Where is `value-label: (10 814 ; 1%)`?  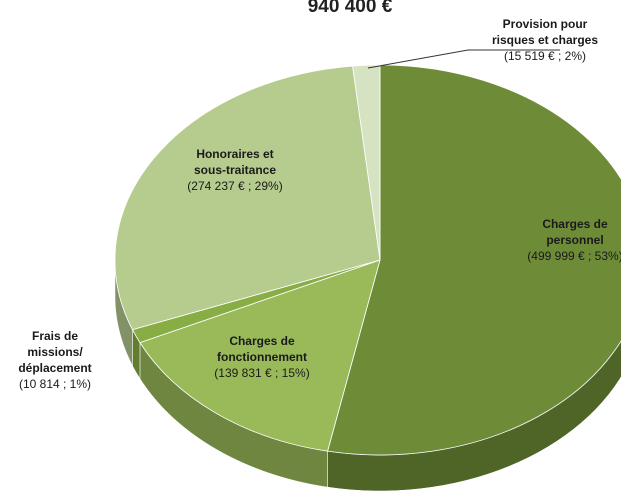 value-label: (10 814 ; 1%) is located at coordinates (55, 384).